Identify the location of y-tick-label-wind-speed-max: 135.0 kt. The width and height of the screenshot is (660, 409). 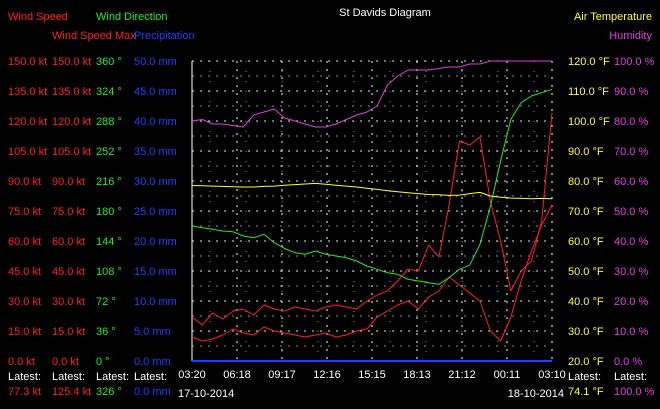
(71, 92).